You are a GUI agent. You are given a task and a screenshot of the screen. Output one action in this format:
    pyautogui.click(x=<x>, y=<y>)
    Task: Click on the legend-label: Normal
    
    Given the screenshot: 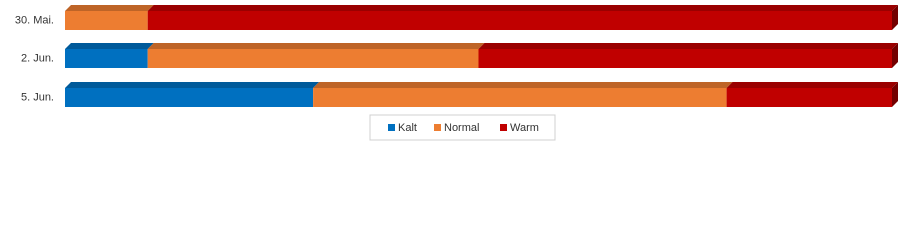 What is the action you would take?
    pyautogui.click(x=461, y=128)
    